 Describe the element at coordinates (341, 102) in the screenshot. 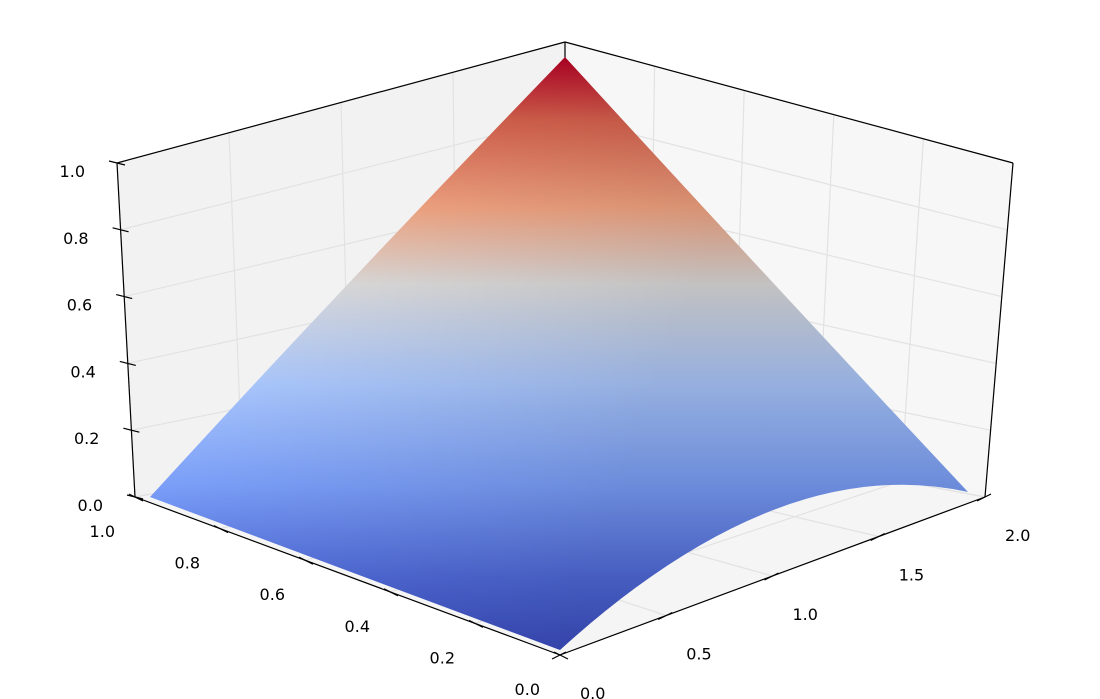

I see `top-left-edge-line` at that location.